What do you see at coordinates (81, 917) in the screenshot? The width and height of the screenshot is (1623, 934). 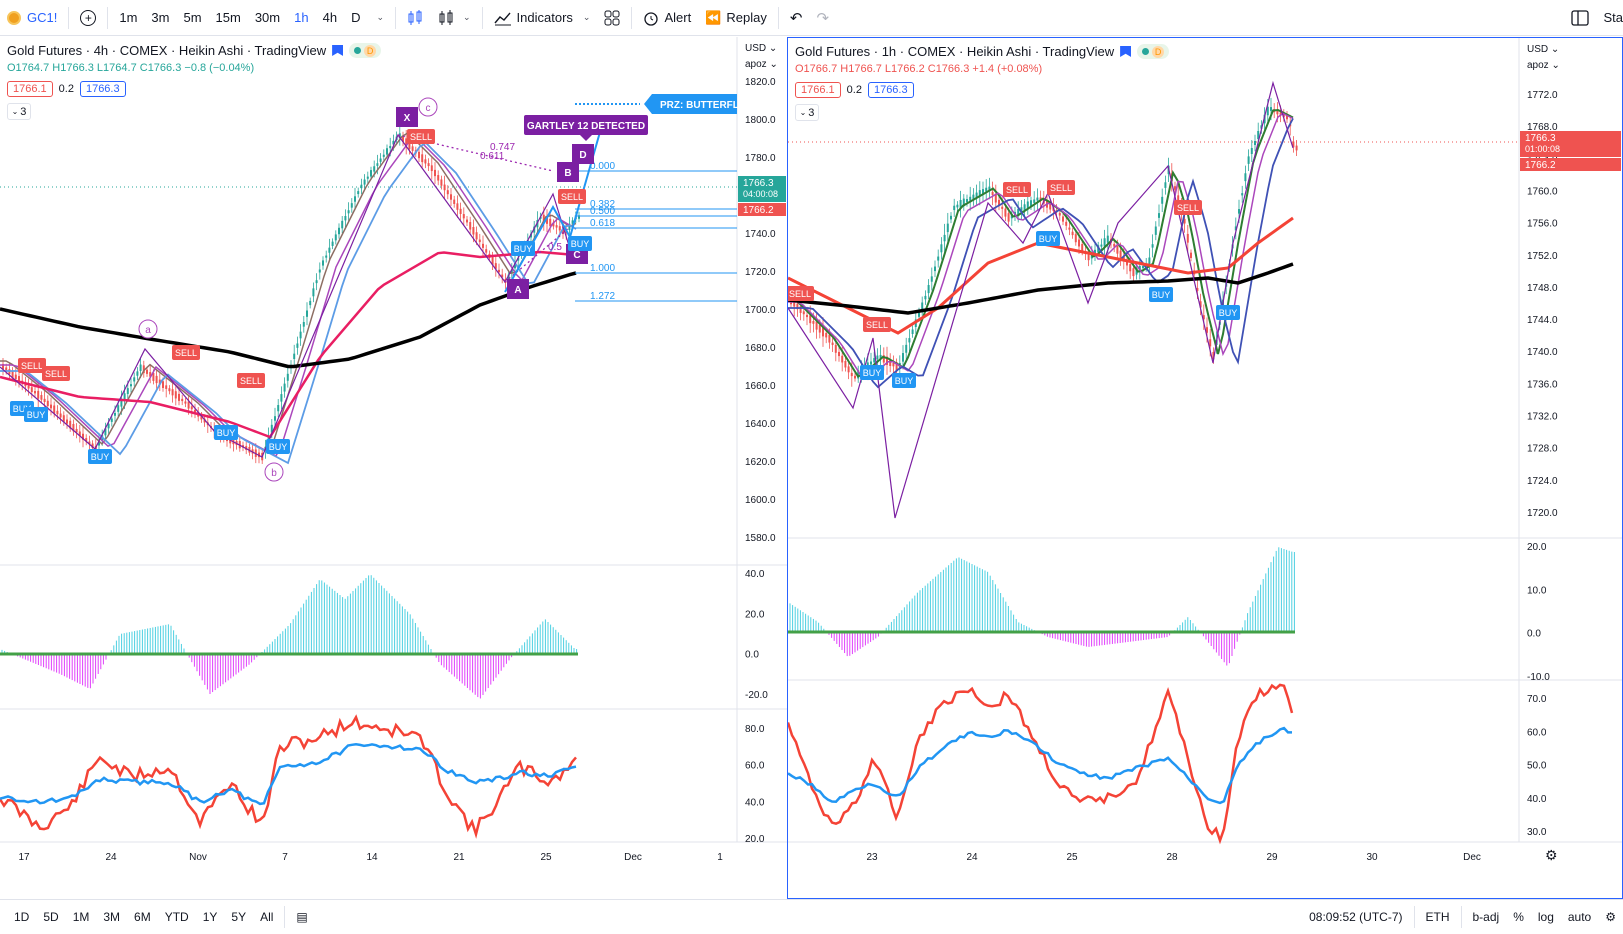 I see `range-1m: 1M` at bounding box center [81, 917].